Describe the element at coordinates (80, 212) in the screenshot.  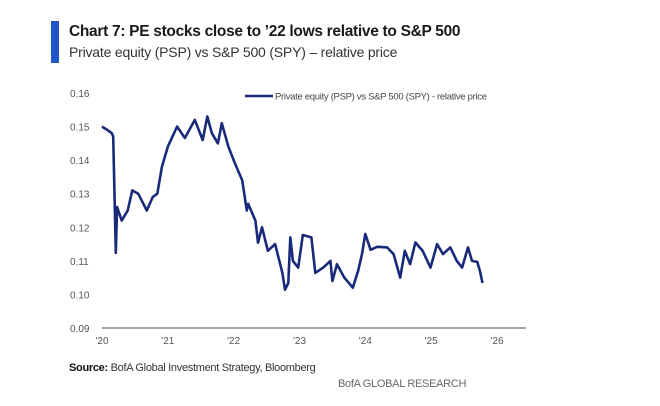
I see `y-axis: 0.16 0.15 0.14 0.13 0.12 0.11 0.10 0.09` at that location.